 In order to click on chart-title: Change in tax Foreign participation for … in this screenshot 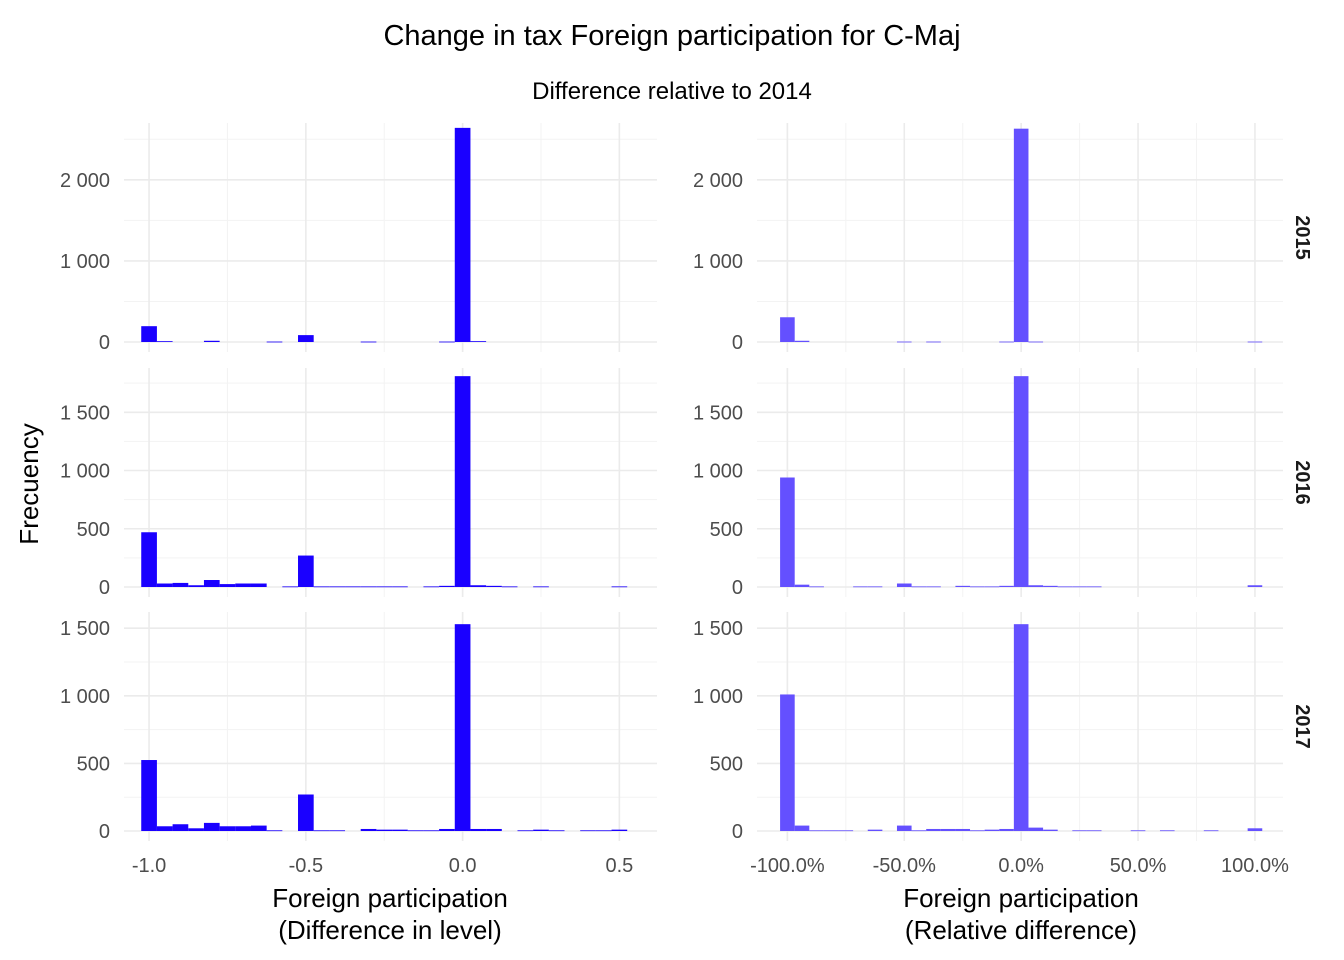, I will do `click(671, 36)`.